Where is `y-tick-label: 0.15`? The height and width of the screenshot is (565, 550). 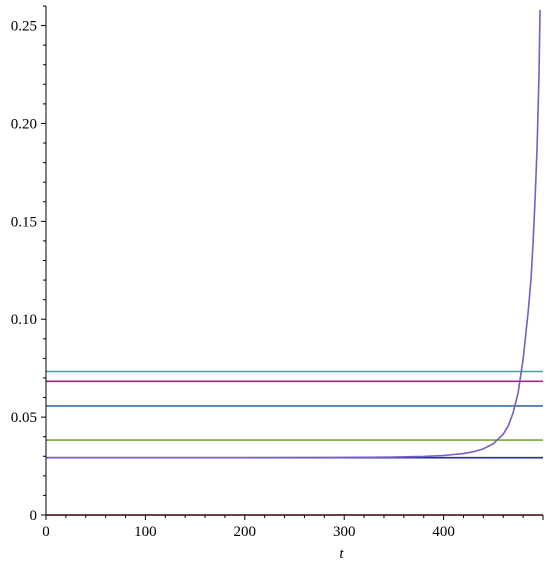
y-tick-label: 0.15 is located at coordinates (24, 222).